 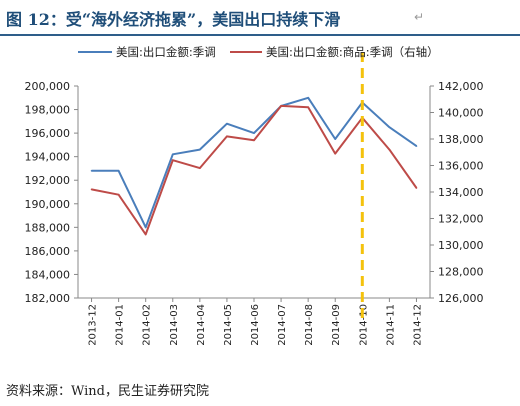 I want to click on x-tick-label: 2014-07, so click(x=282, y=325).